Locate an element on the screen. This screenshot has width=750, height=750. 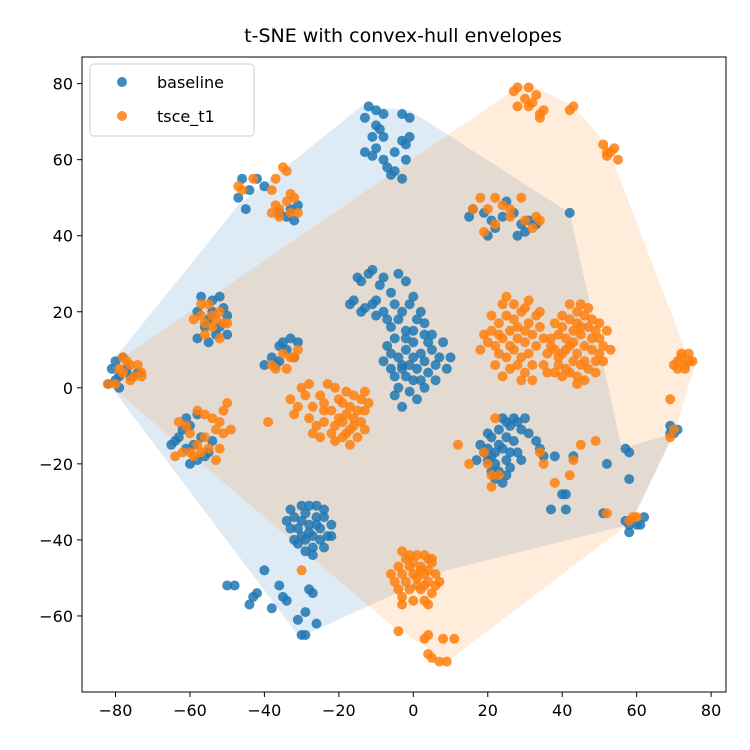
y-tick-label: −60 is located at coordinates (56, 616).